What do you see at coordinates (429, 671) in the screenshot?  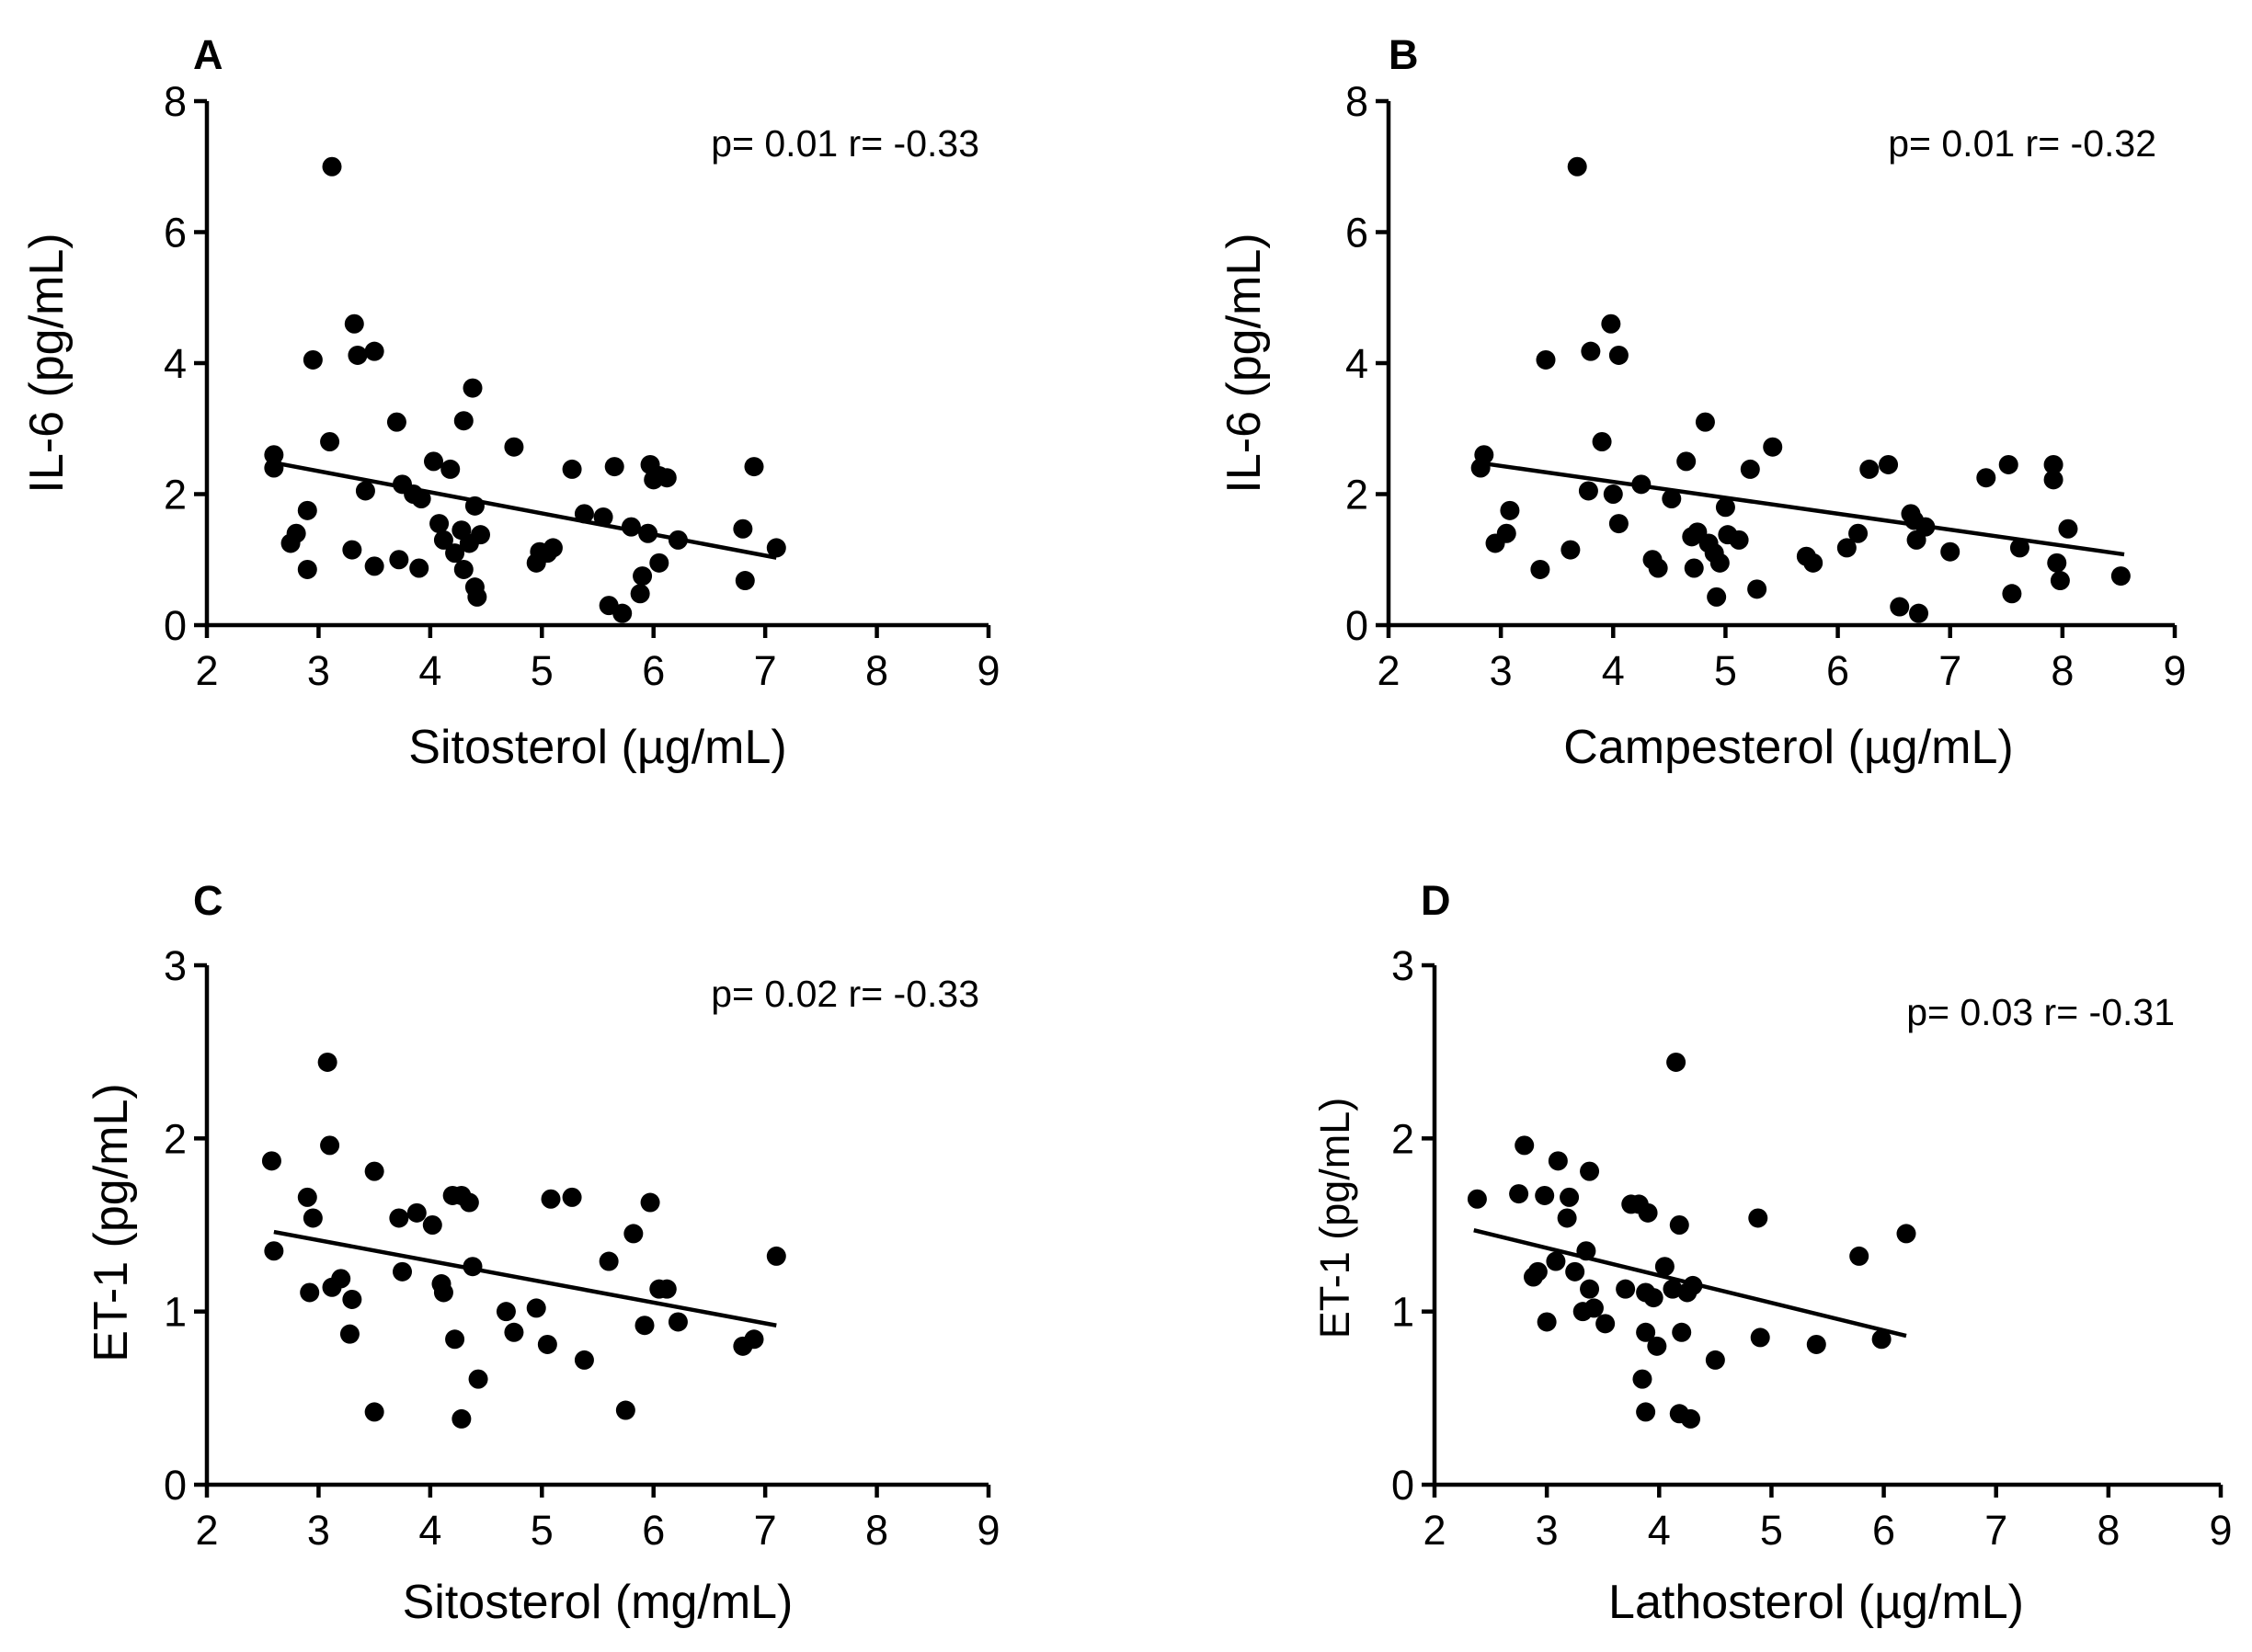 I see `panel-a-xtick-label: 4` at bounding box center [429, 671].